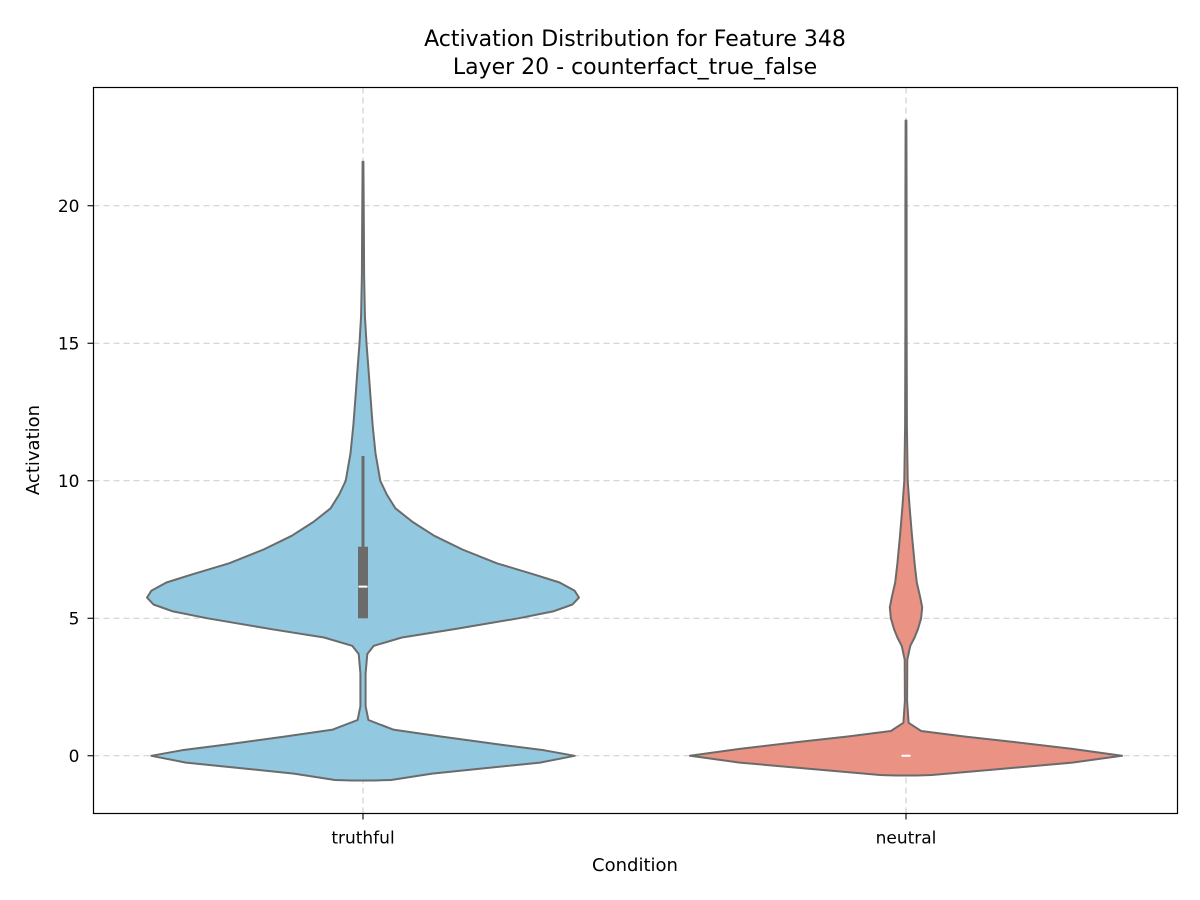 The width and height of the screenshot is (1200, 900). What do you see at coordinates (74, 619) in the screenshot?
I see `y-tick-label: 5` at bounding box center [74, 619].